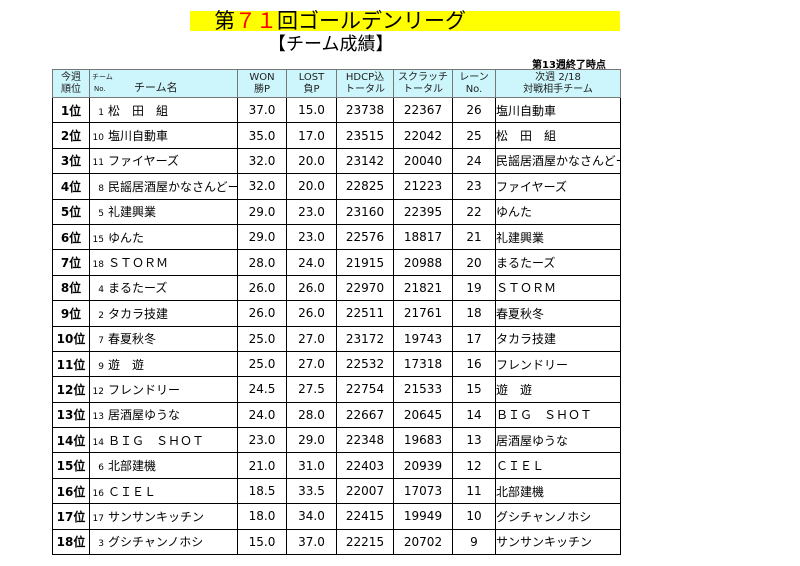 The image size is (800, 566). I want to click on team-cell: 9 遊 遊, so click(163, 364).